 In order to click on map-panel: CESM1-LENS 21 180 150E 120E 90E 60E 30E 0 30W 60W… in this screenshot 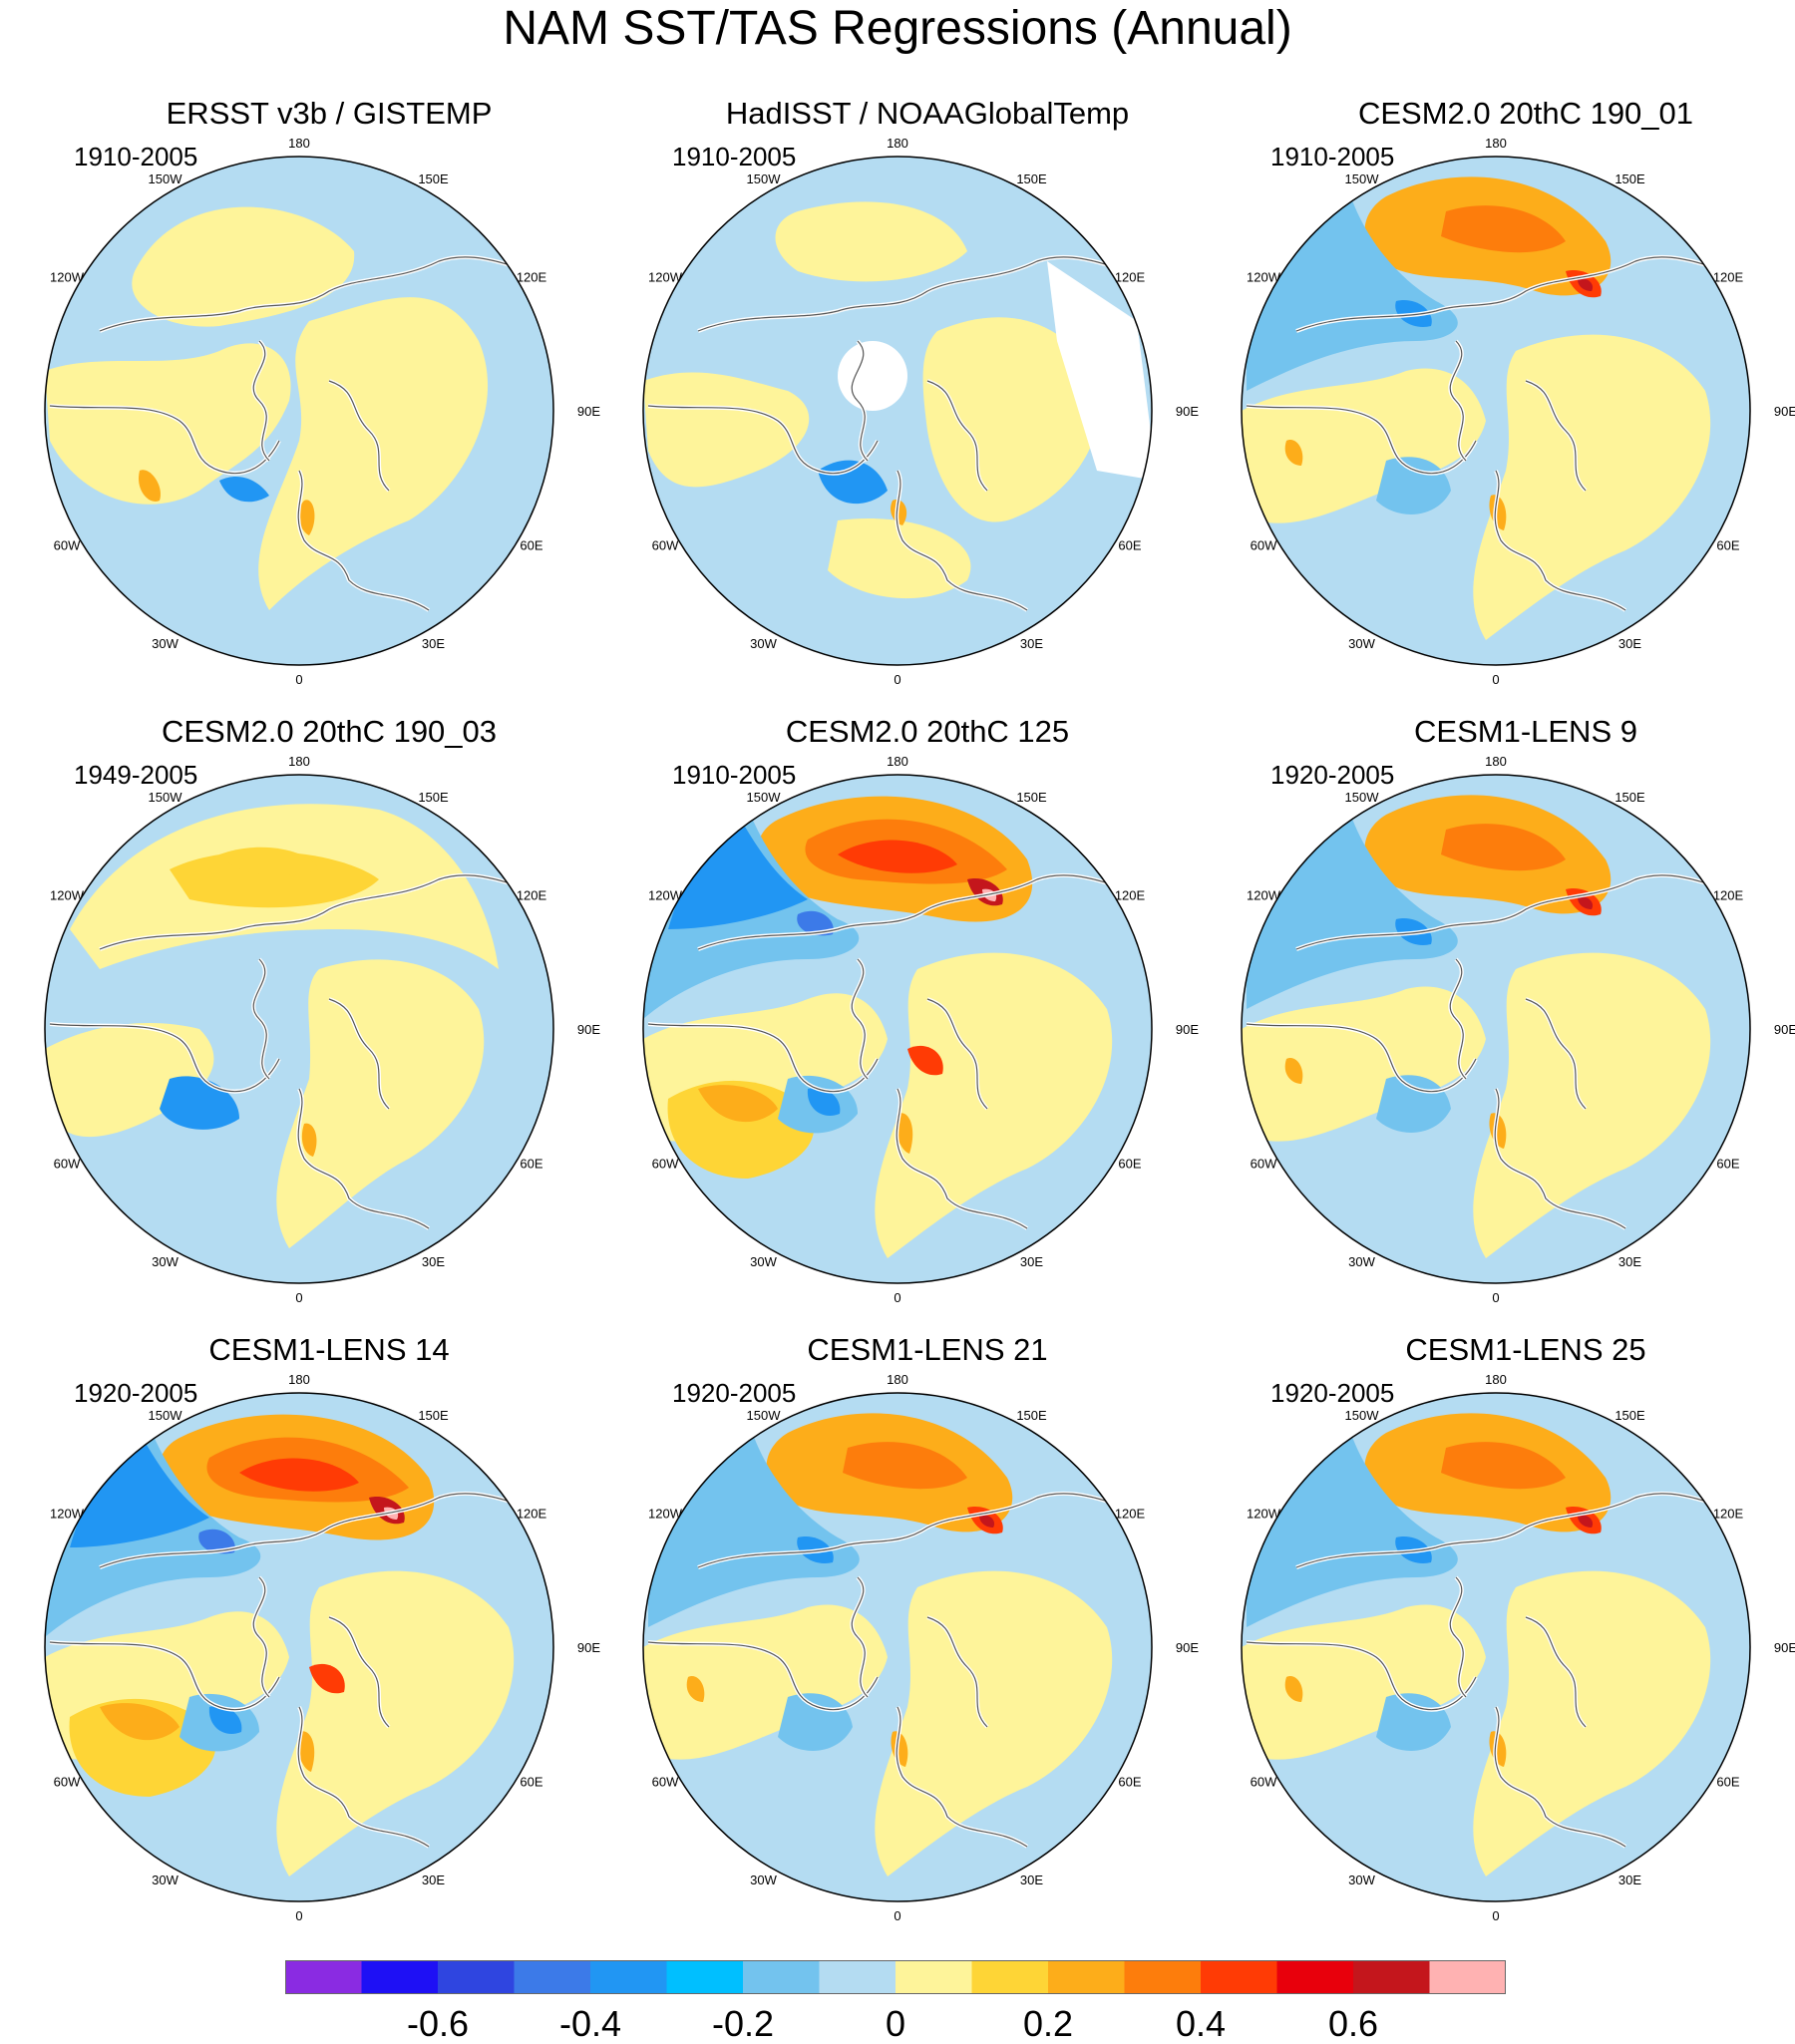, I will do `click(927, 1637)`.